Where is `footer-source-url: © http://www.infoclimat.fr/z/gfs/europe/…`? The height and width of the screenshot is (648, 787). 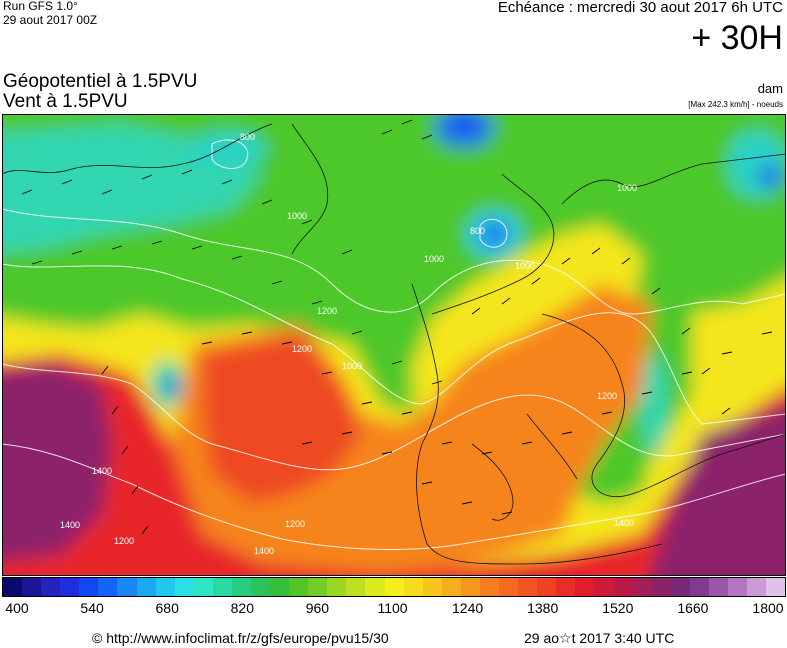 footer-source-url: © http://www.infoclimat.fr/z/gfs/europe/… is located at coordinates (240, 638).